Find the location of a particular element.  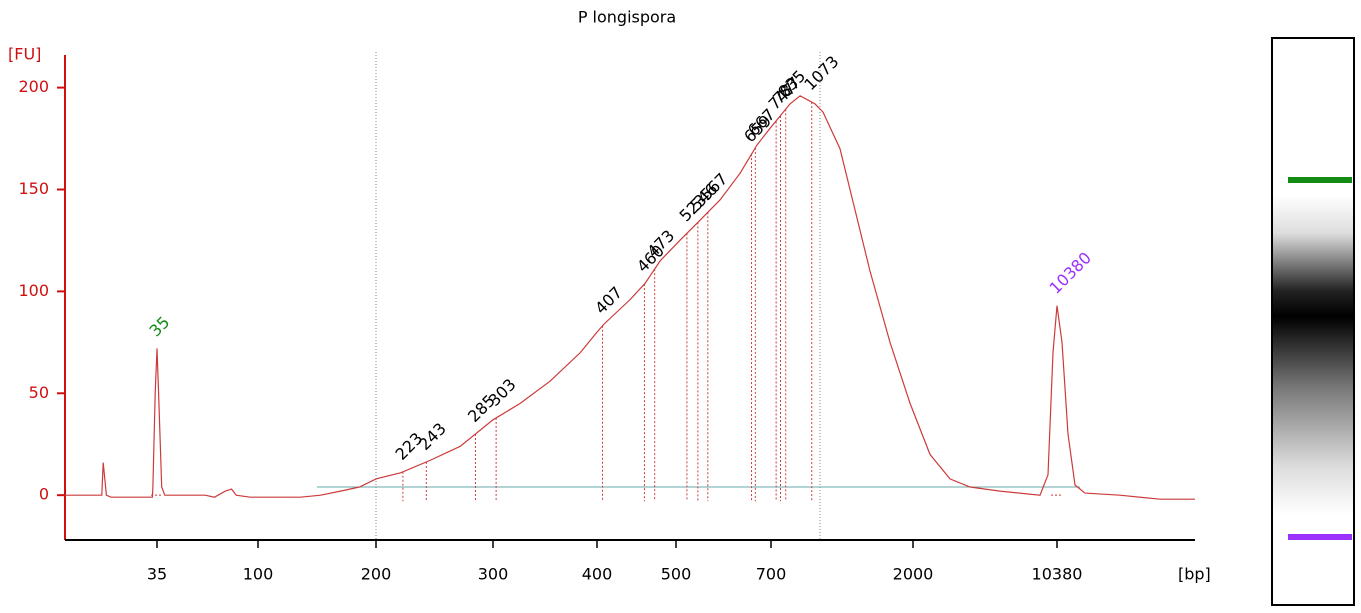

x-tick-label: 400 is located at coordinates (597, 574).